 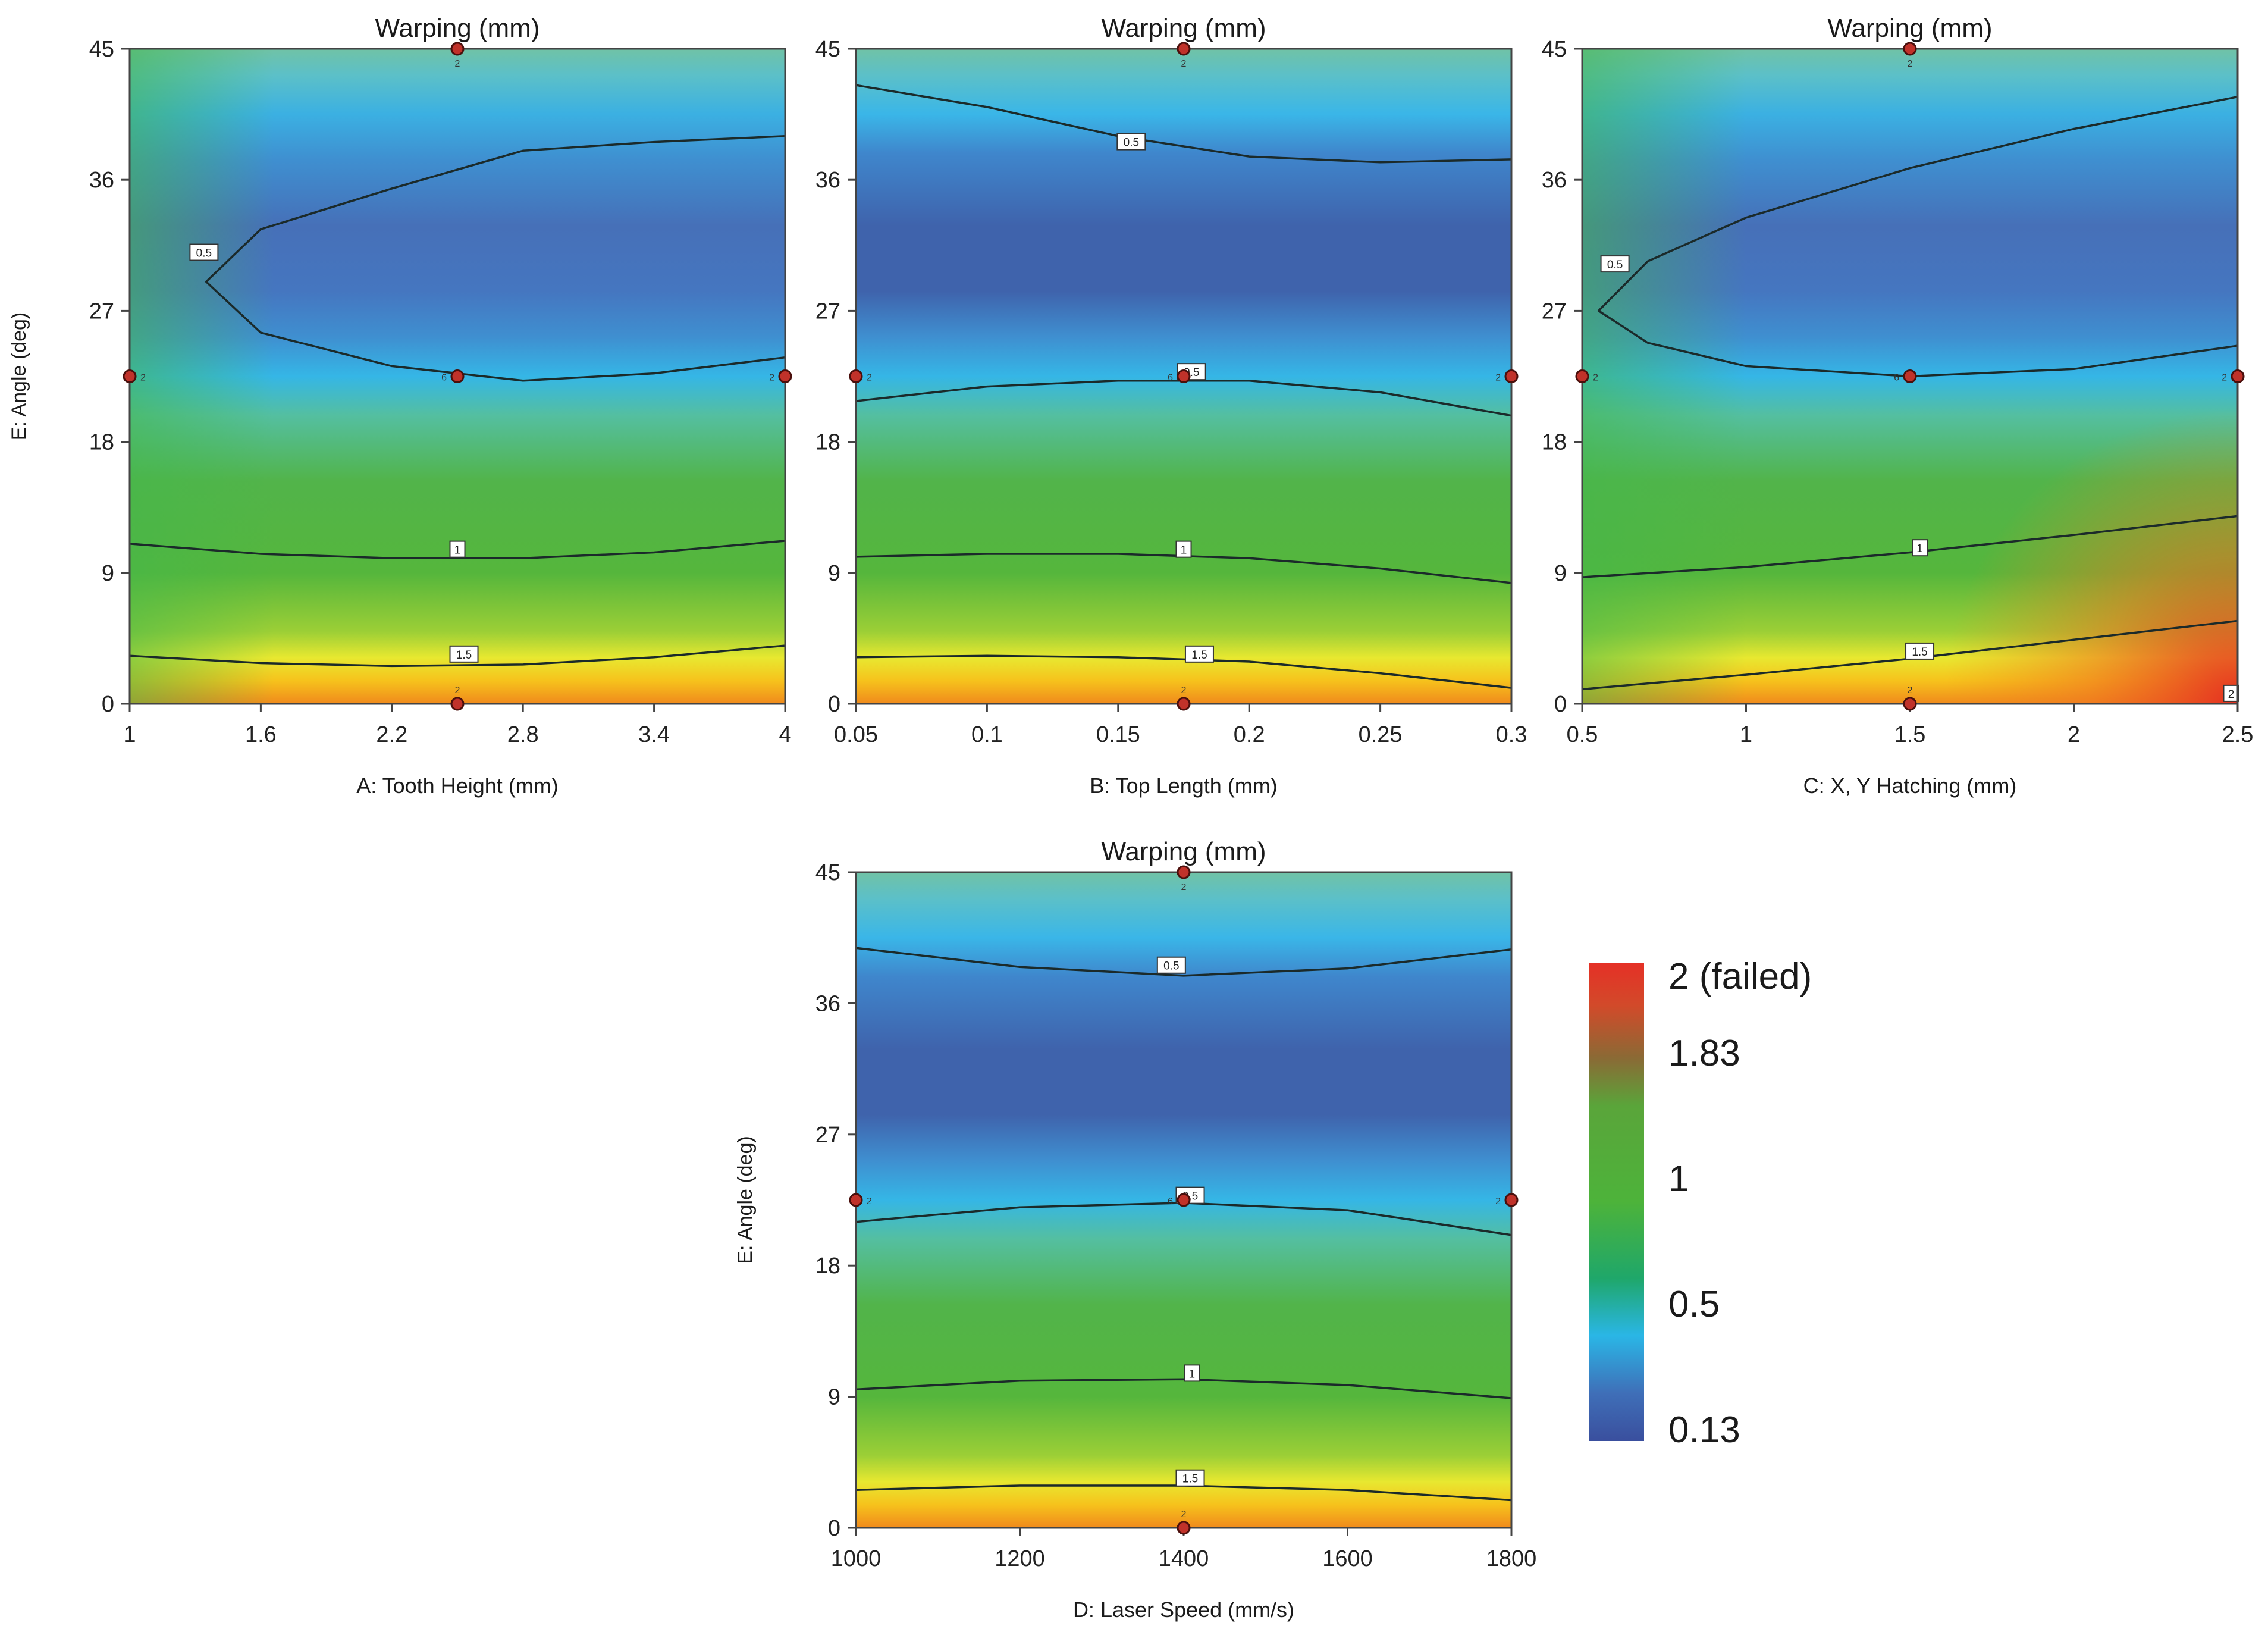 I want to click on legend-colorbar, so click(x=1616, y=1202).